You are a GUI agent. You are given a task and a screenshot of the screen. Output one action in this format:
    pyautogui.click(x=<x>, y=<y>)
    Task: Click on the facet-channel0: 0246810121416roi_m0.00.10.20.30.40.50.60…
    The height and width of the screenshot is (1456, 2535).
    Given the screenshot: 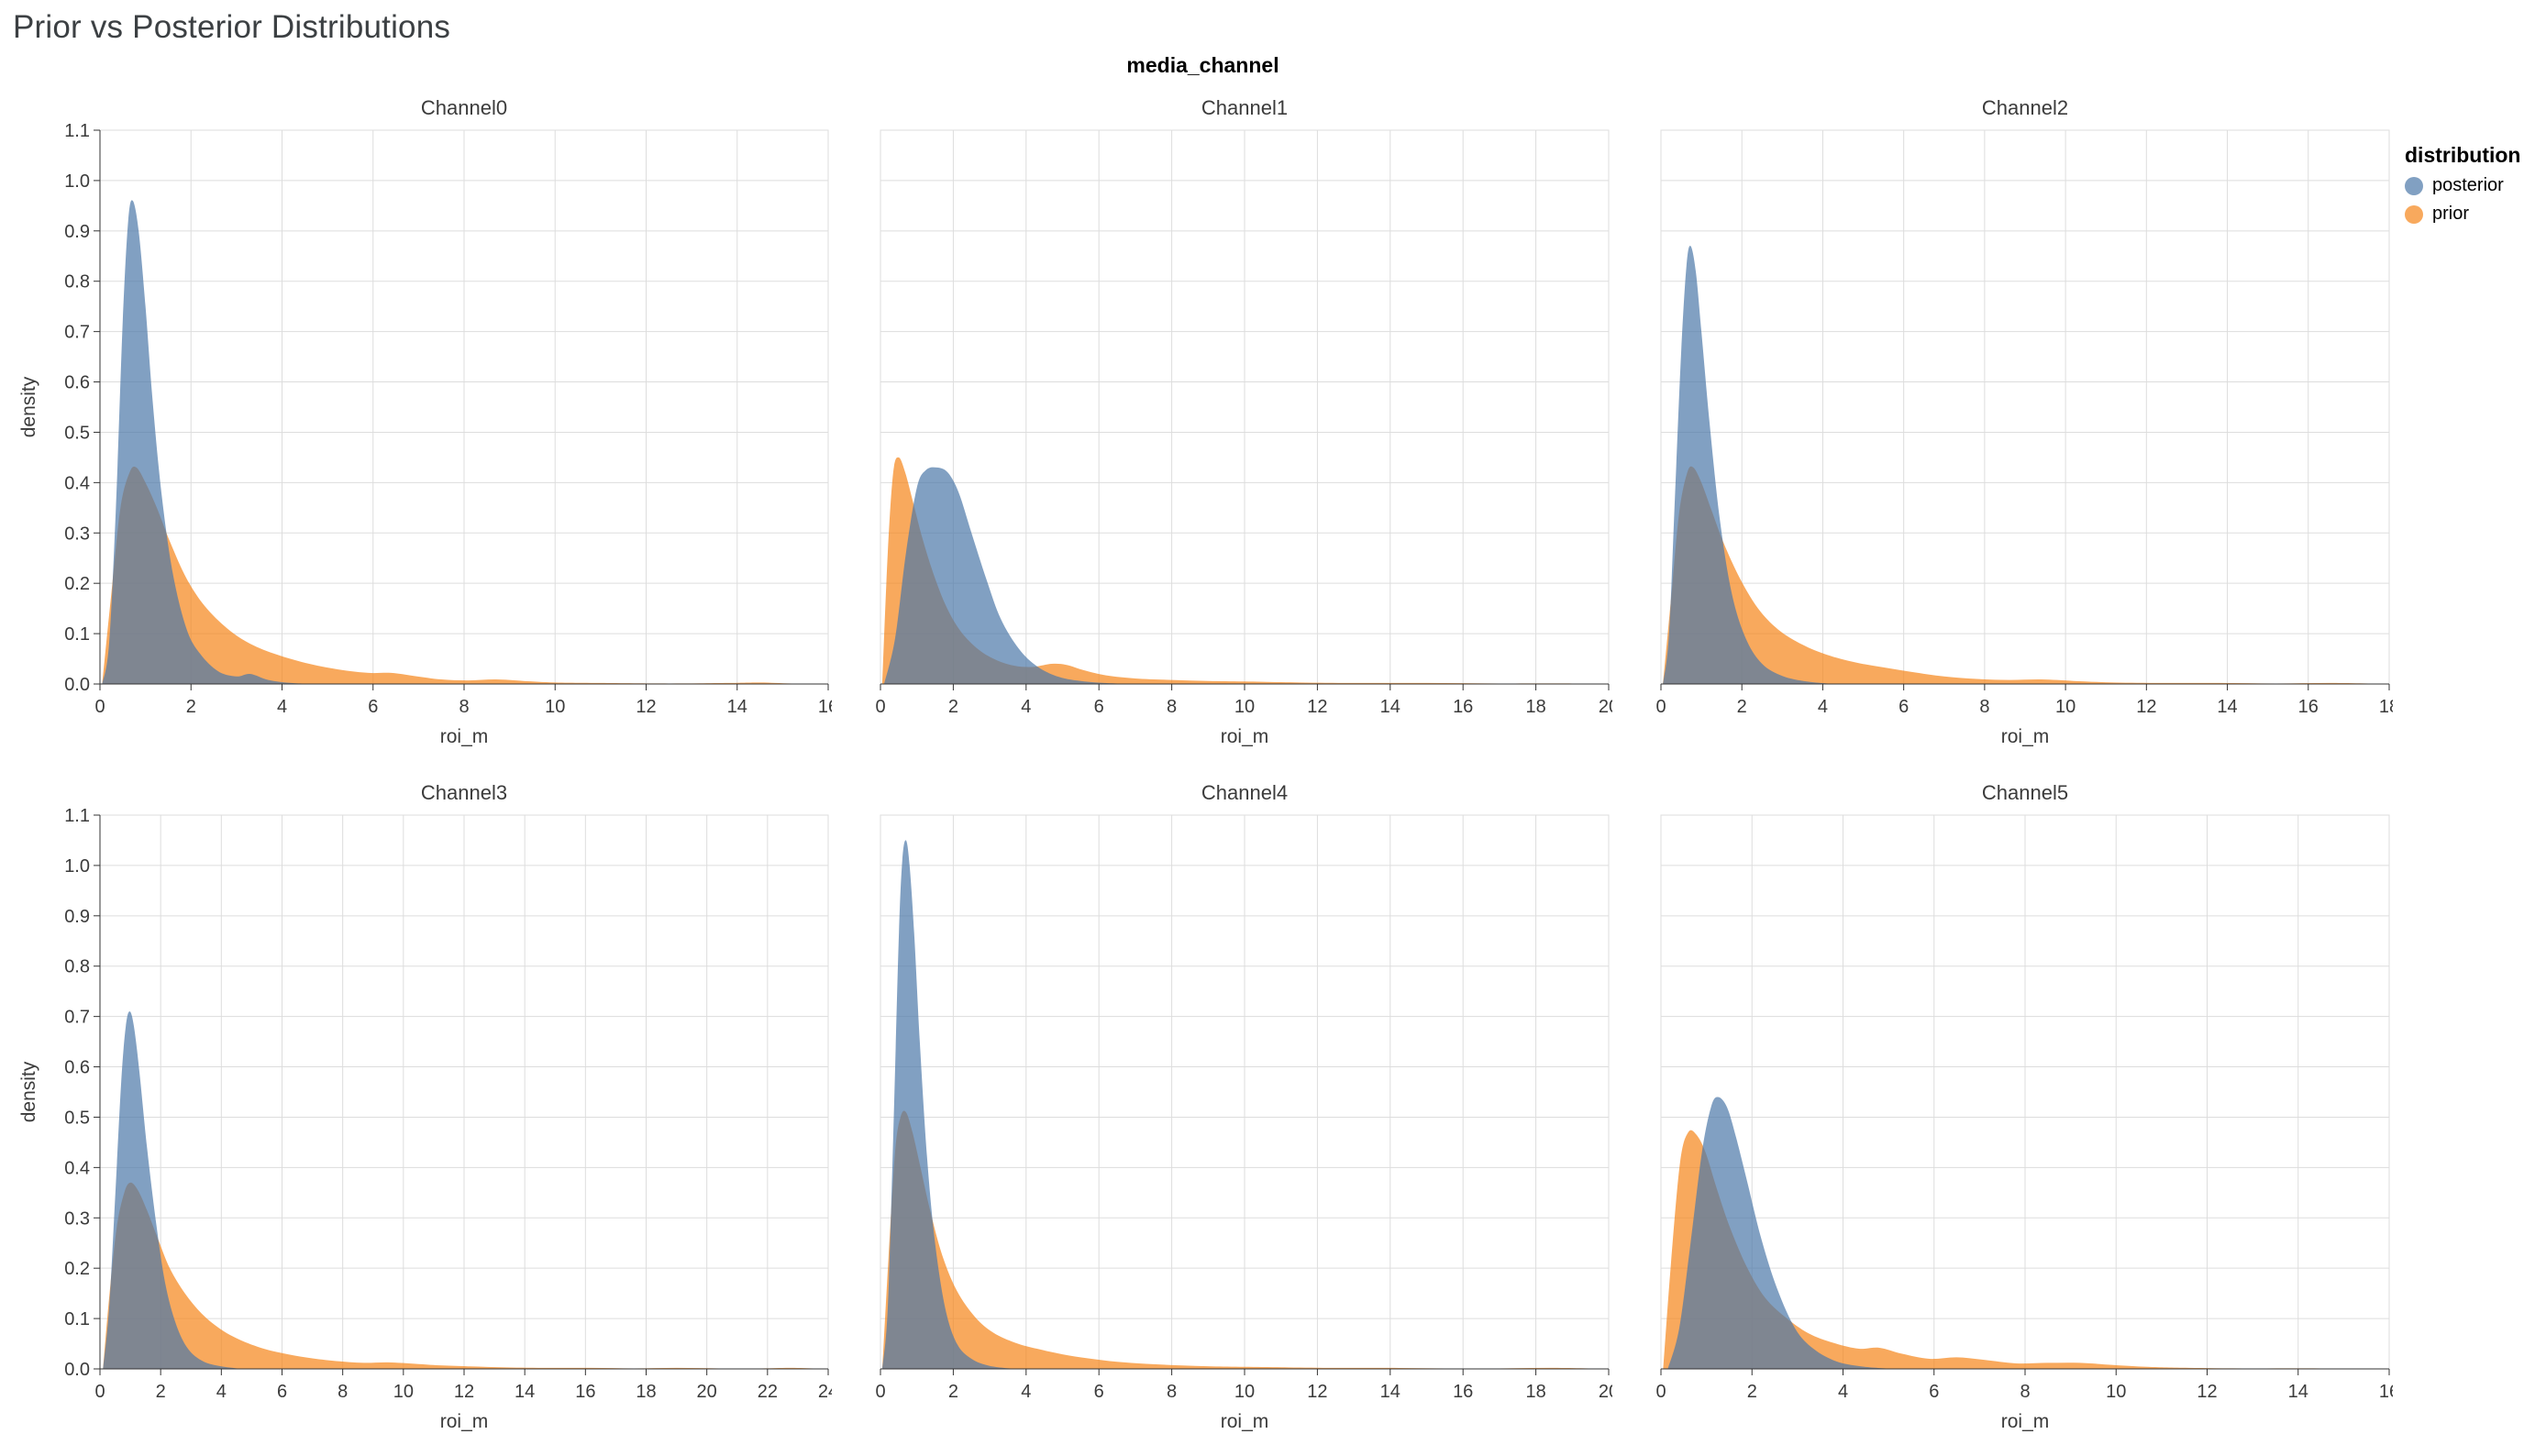 What is the action you would take?
    pyautogui.click(x=425, y=421)
    